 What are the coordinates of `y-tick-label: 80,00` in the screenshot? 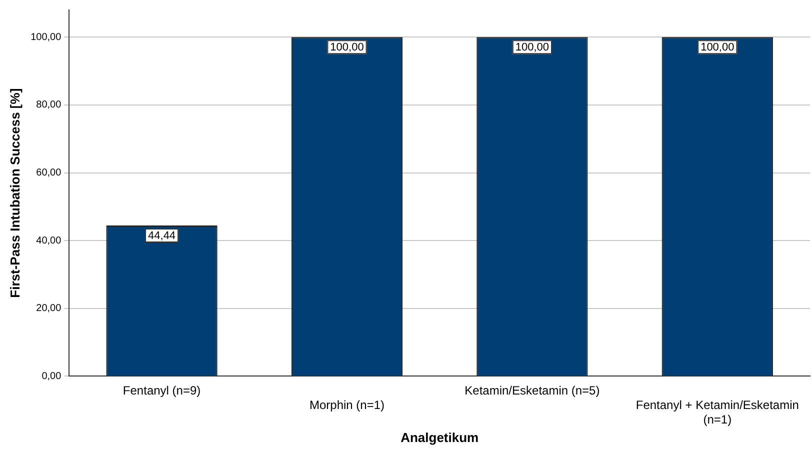 It's located at (49, 105).